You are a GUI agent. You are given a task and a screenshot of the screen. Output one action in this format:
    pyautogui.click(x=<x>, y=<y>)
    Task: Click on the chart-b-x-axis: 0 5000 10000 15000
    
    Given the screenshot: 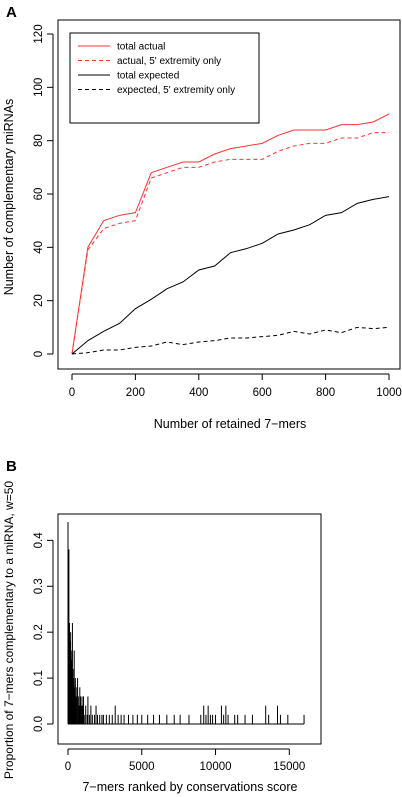 What is the action you would take?
    pyautogui.click(x=185, y=760)
    